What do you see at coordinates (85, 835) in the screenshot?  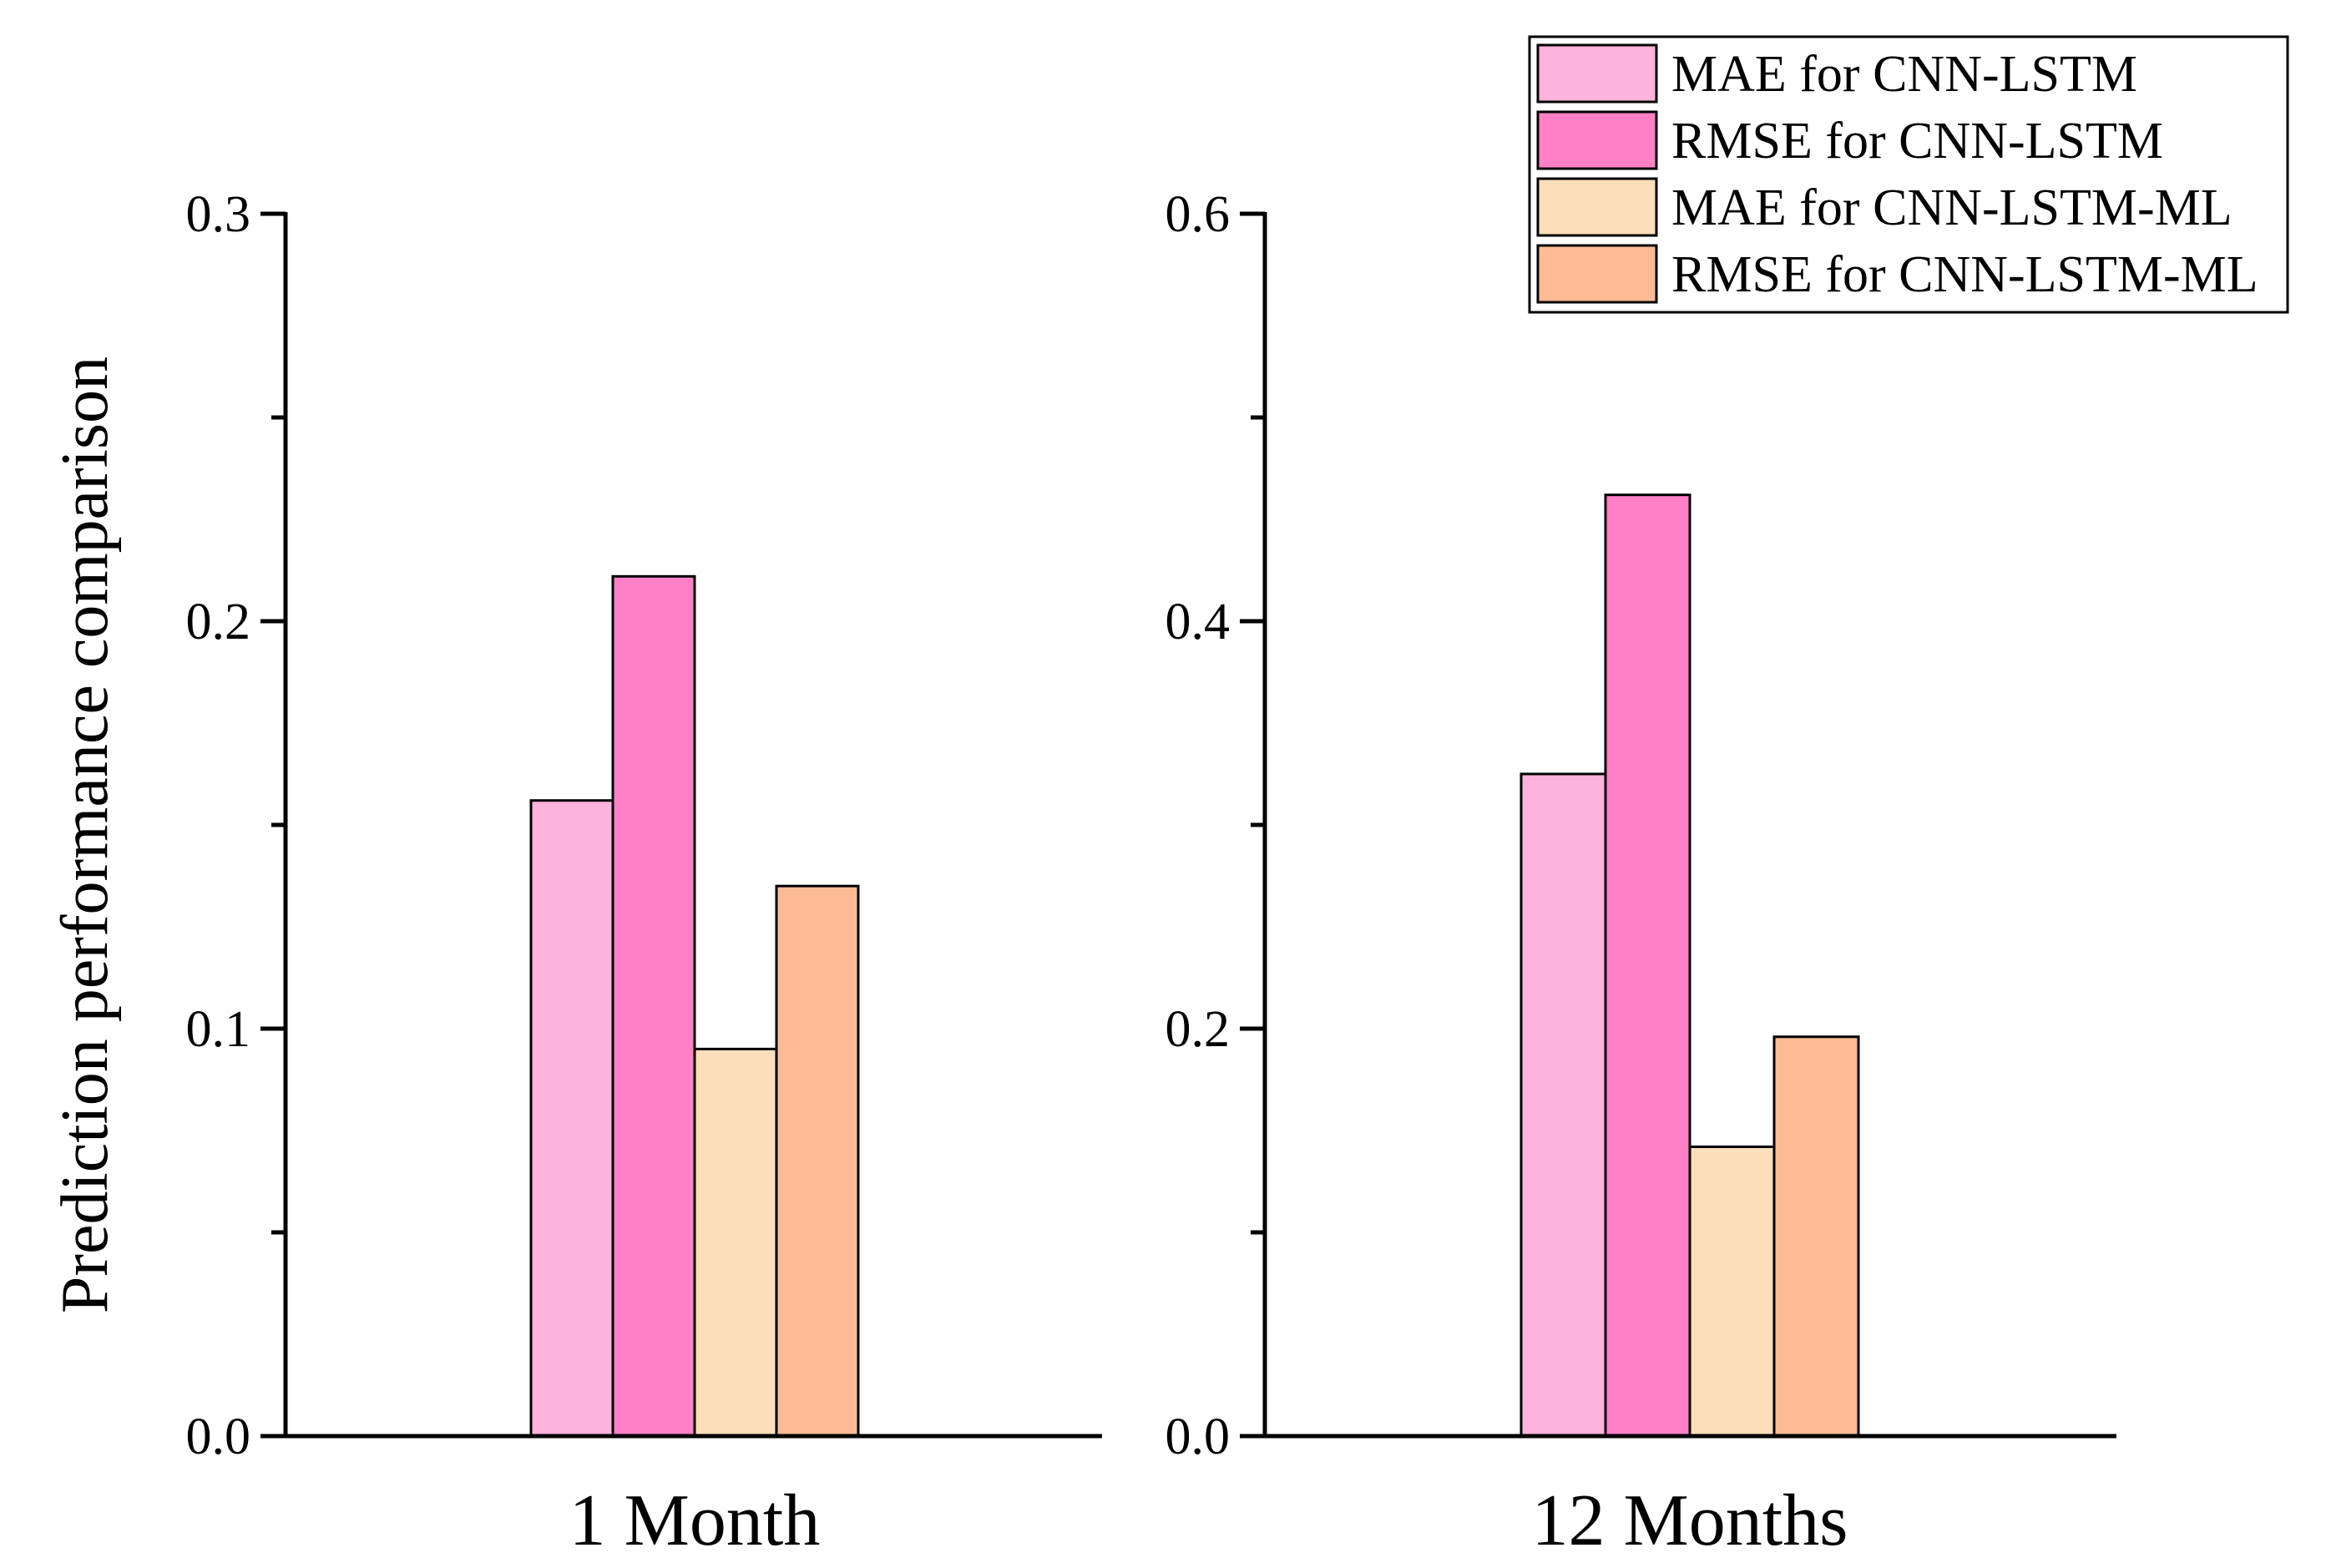 I see `y-axis-title: Prediction performance comparison` at bounding box center [85, 835].